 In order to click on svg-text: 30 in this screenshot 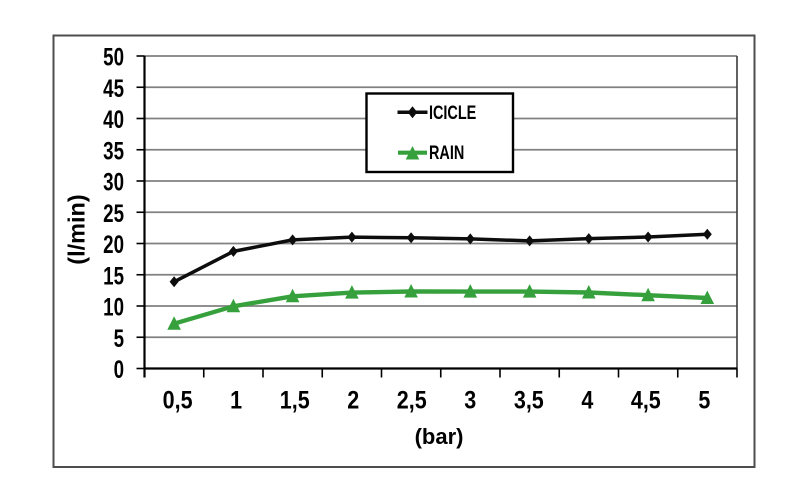, I will do `click(113, 182)`.